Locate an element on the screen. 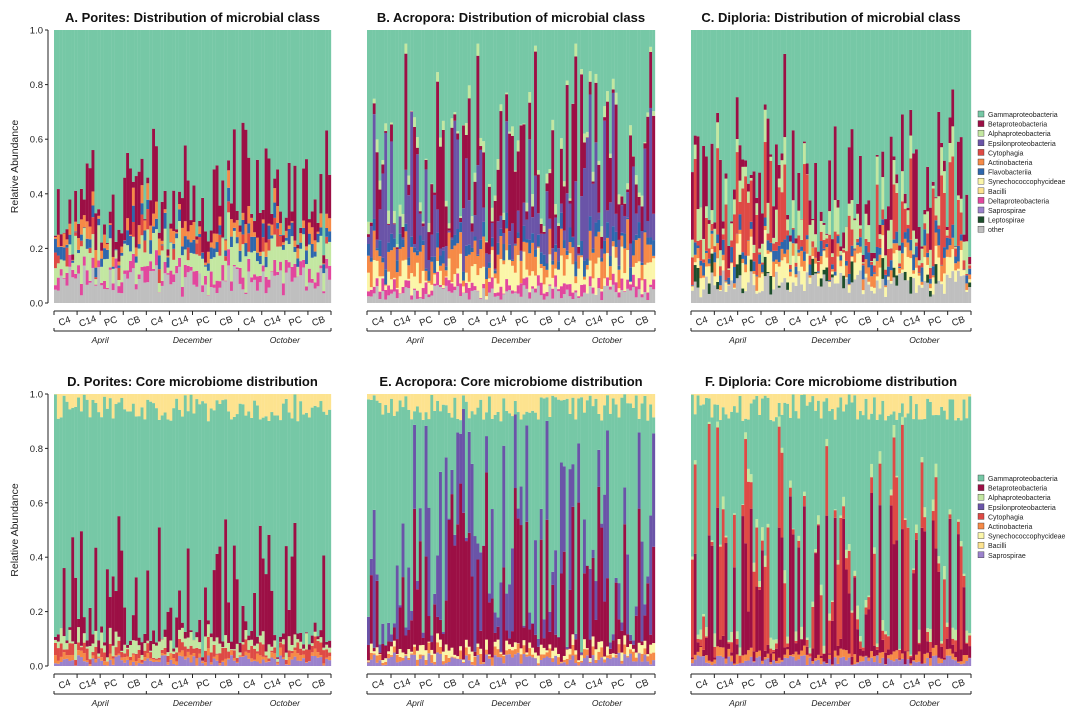  x-site-label: C4 is located at coordinates (888, 684).